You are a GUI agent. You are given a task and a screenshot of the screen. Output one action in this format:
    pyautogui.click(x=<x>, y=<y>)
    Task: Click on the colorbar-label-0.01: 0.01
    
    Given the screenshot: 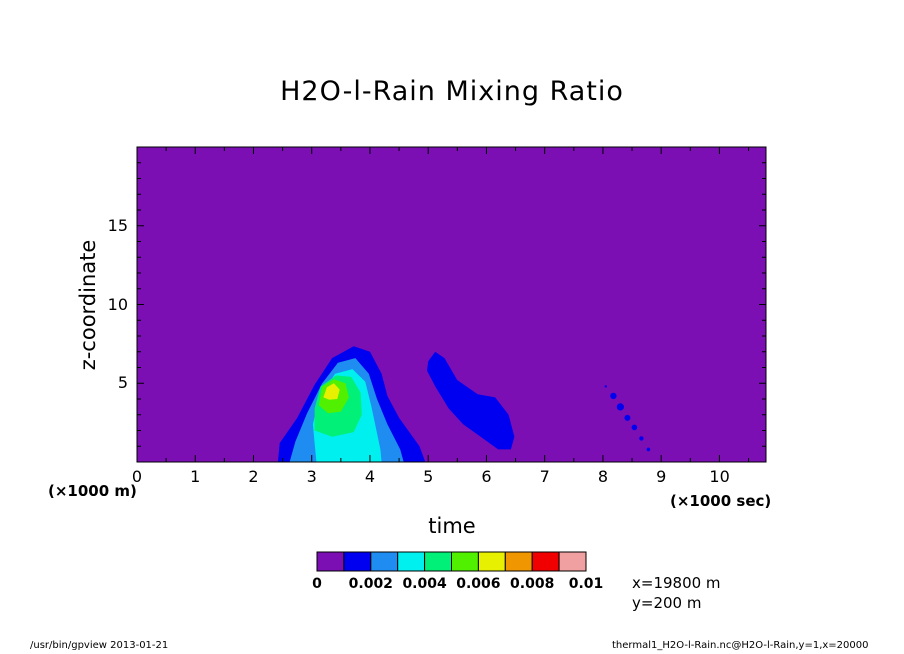 What is the action you would take?
    pyautogui.click(x=586, y=584)
    